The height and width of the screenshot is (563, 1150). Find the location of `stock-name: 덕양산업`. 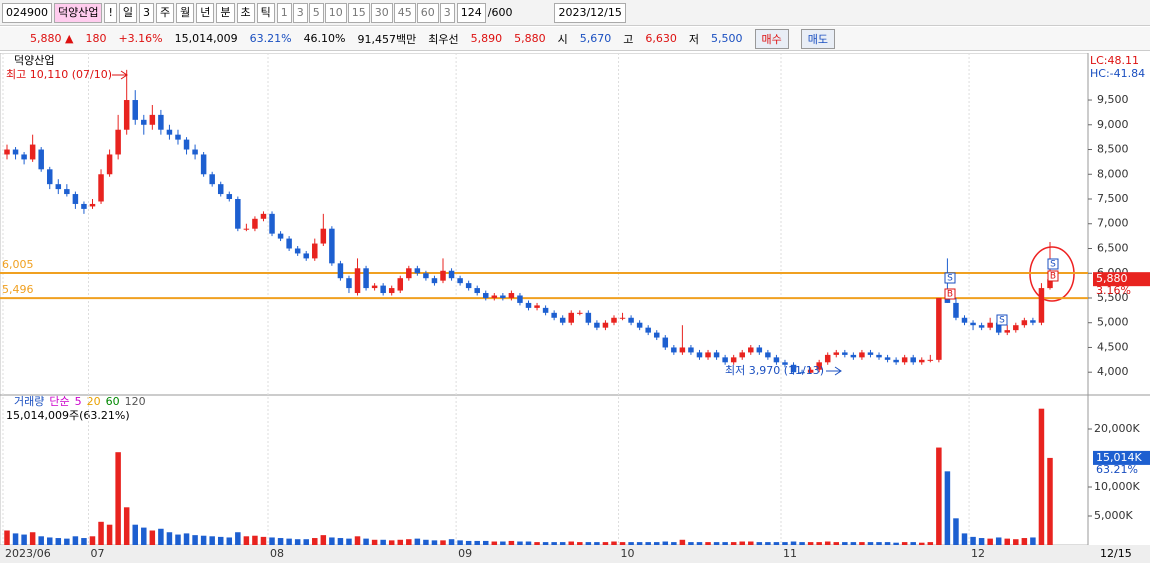

stock-name: 덕양산업 is located at coordinates (78, 12).